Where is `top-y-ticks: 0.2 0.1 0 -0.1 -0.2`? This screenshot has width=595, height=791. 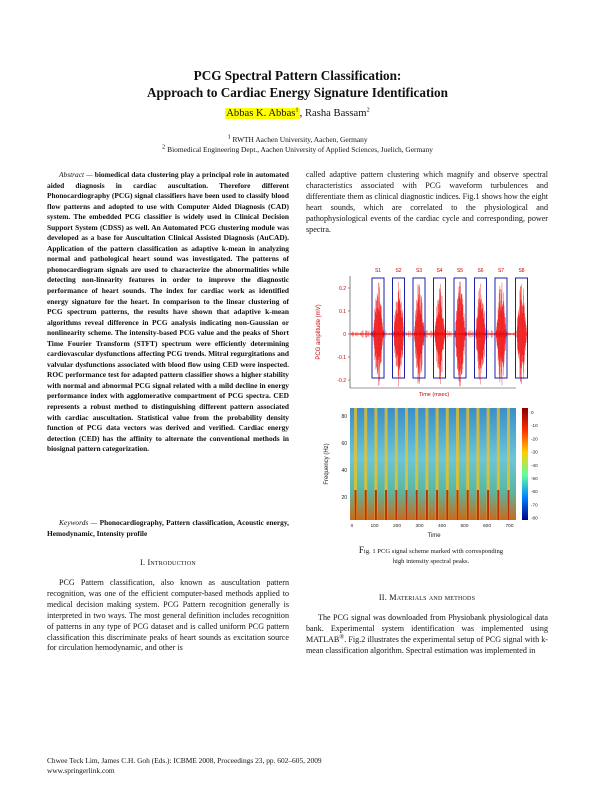
top-y-ticks: 0.2 0.1 0 -0.1 -0.2 is located at coordinates (343, 335).